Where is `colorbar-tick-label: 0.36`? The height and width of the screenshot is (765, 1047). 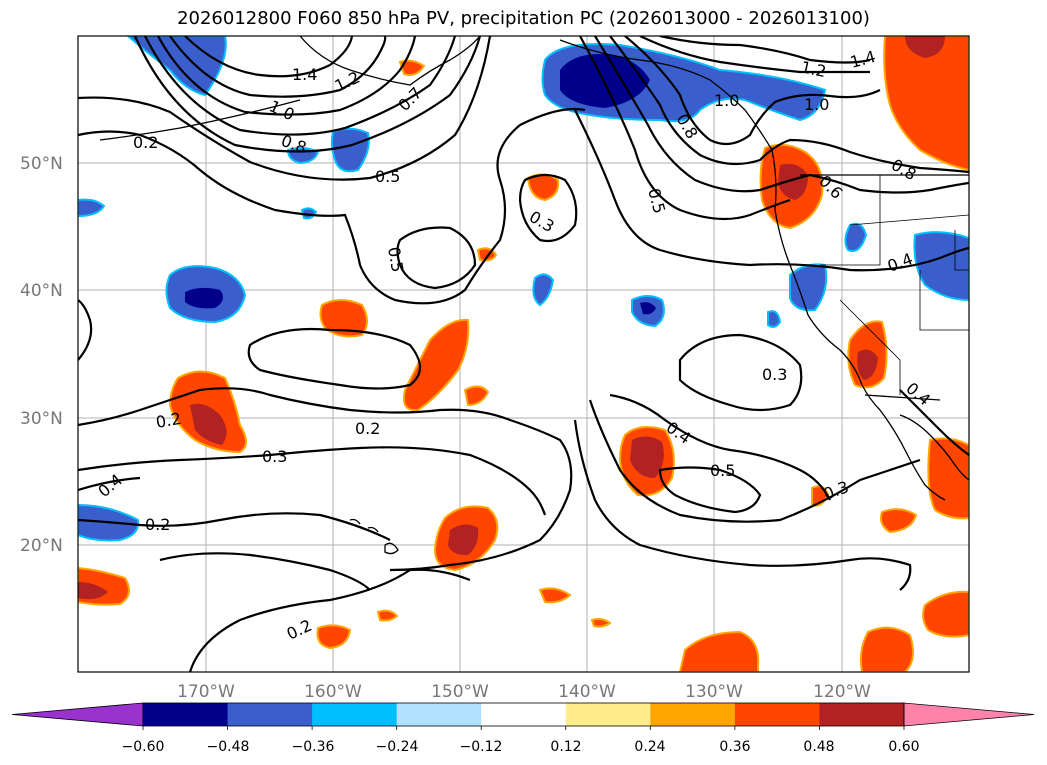
colorbar-tick-label: 0.36 is located at coordinates (734, 747).